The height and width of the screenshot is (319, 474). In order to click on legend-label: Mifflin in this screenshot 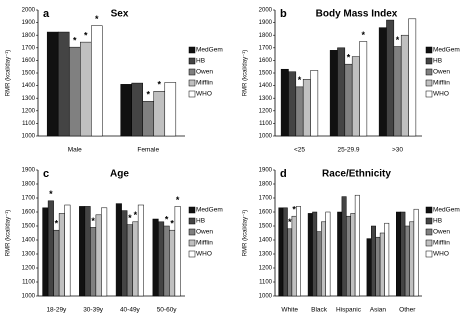, I will do `click(204, 243)`.